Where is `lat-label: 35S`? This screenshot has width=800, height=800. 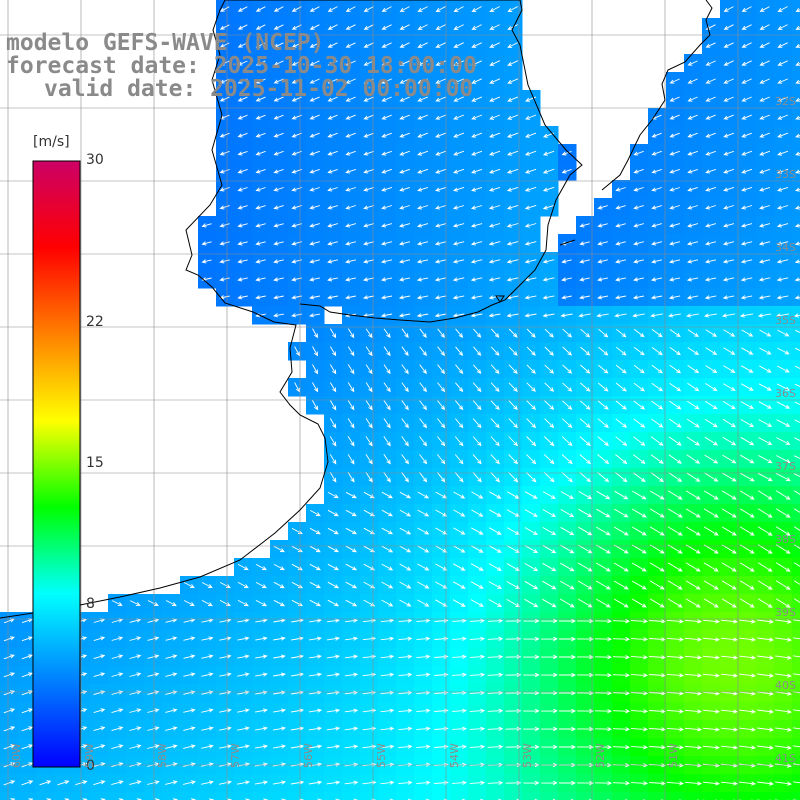
lat-label: 35S is located at coordinates (785, 320).